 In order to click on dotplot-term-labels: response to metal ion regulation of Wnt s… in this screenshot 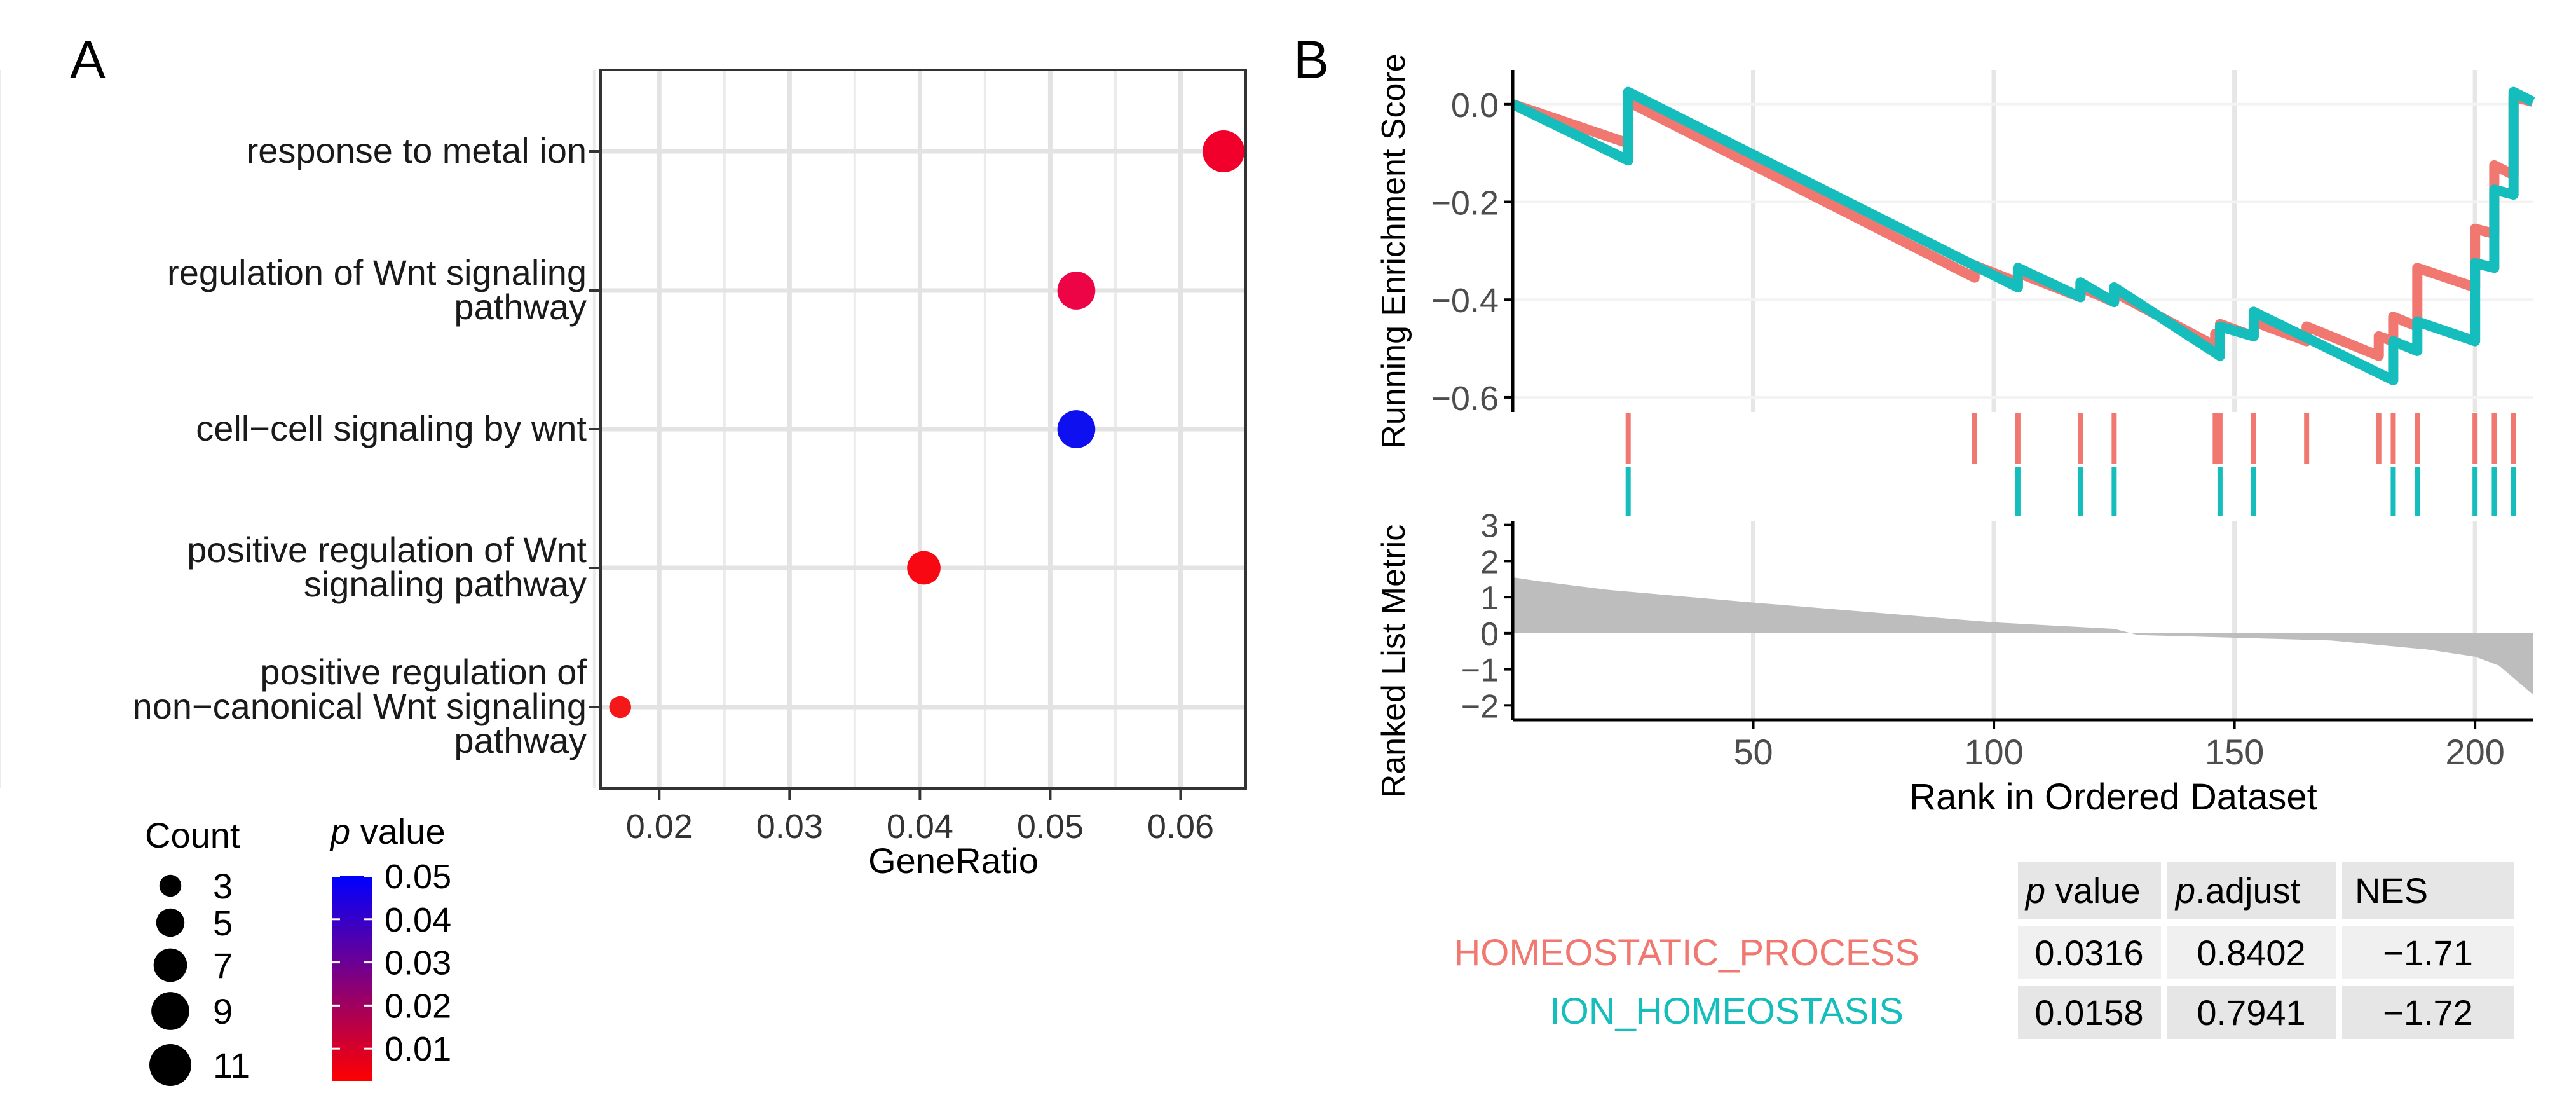, I will do `click(367, 445)`.